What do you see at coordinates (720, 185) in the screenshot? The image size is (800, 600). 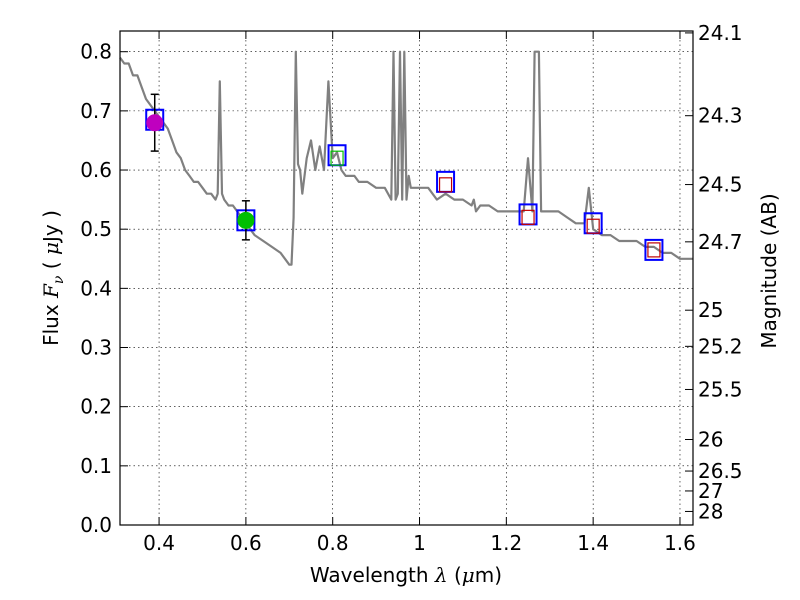 I see `y2-tick-label: 24.5` at bounding box center [720, 185].